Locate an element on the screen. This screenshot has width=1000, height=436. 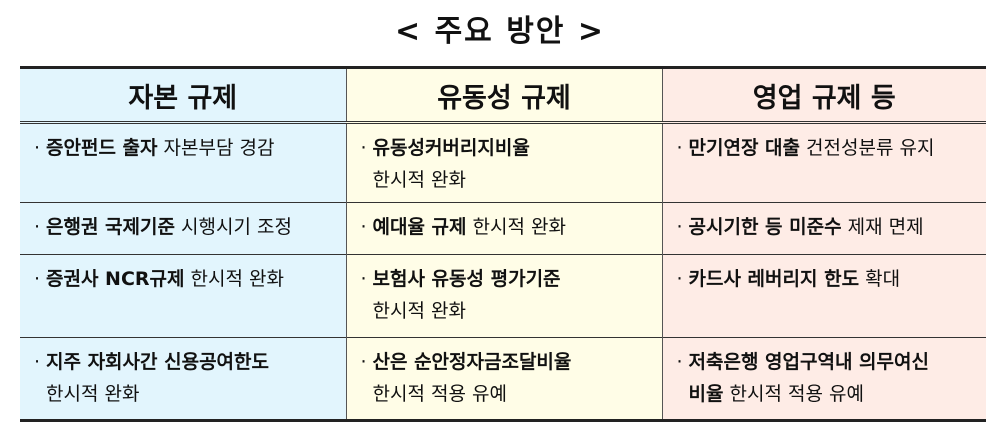
bold-text: 만기연장 대출 is located at coordinates (744, 148).